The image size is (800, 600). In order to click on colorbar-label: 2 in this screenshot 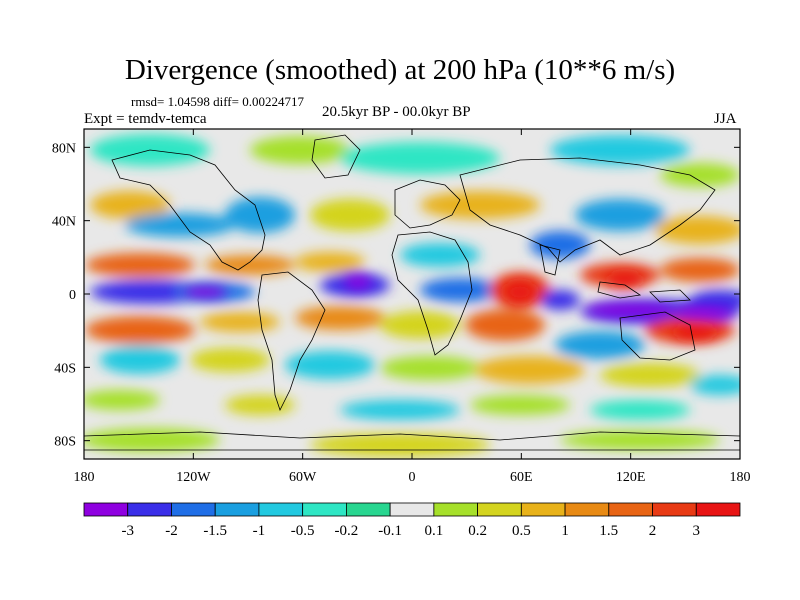, I will do `click(653, 531)`.